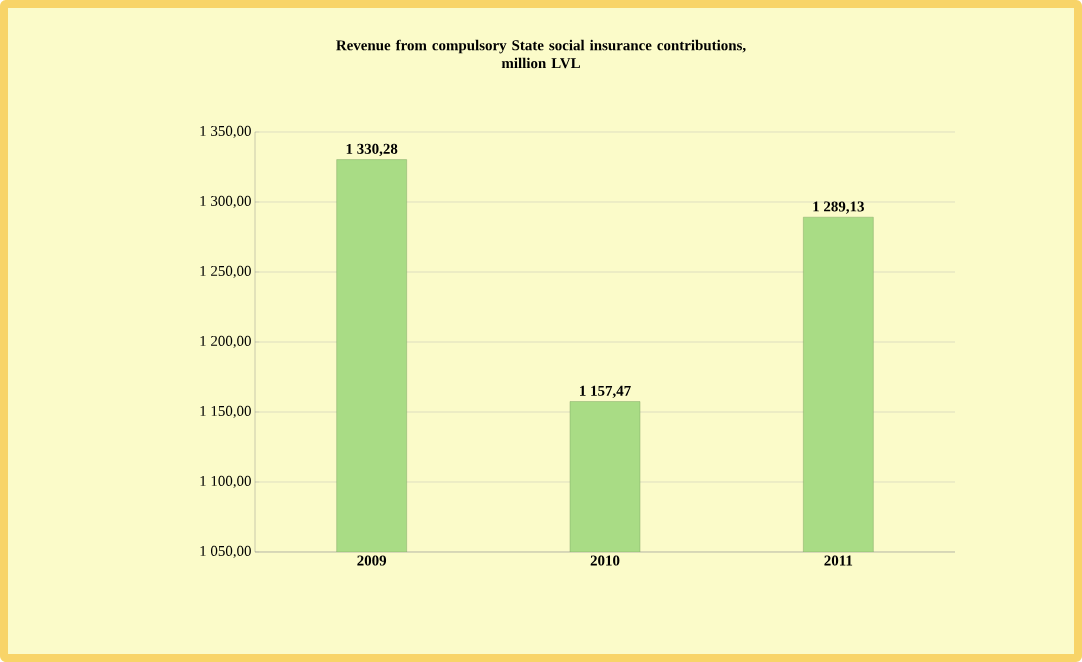 The image size is (1082, 662). What do you see at coordinates (225, 342) in the screenshot?
I see `y-tick-label: 1 200,00` at bounding box center [225, 342].